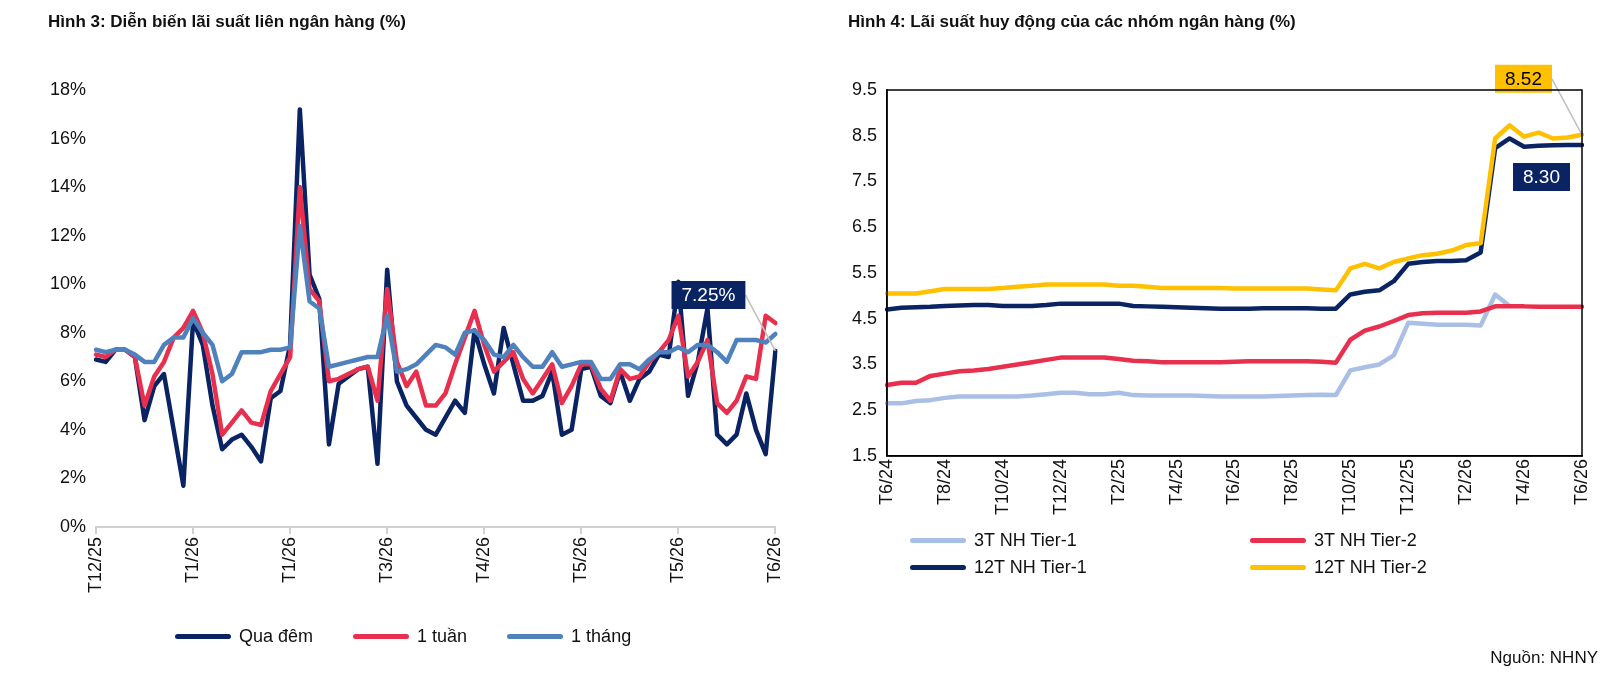  Describe the element at coordinates (68, 283) in the screenshot. I see `y-tick-label: 10%` at that location.